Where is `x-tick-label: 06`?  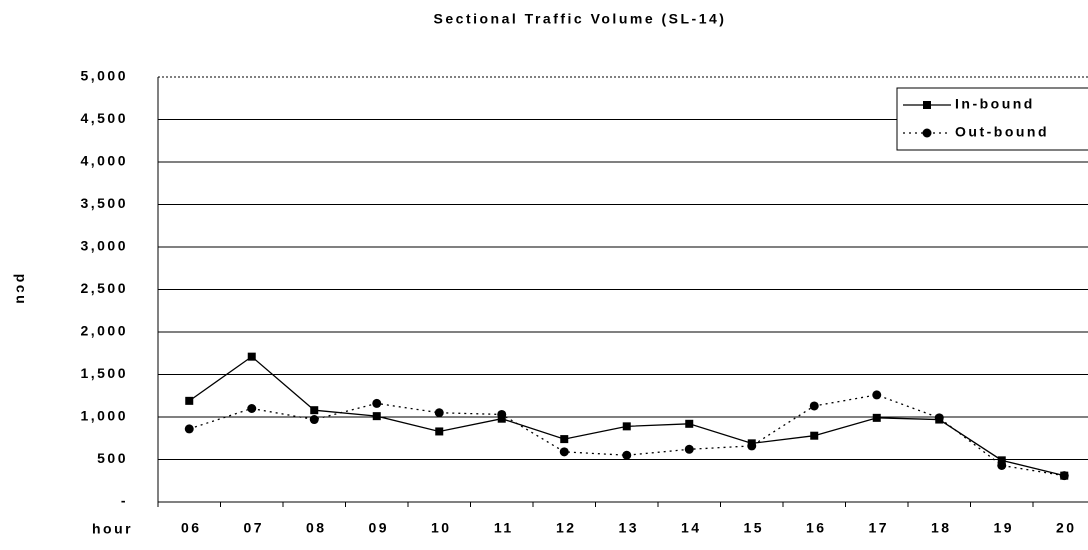
x-tick-label: 06 is located at coordinates (191, 528).